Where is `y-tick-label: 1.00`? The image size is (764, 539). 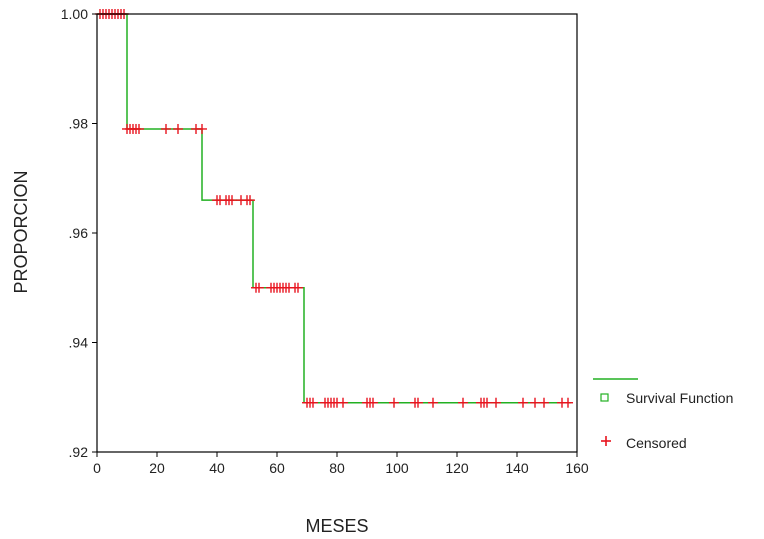
y-tick-label: 1.00 is located at coordinates (74, 14).